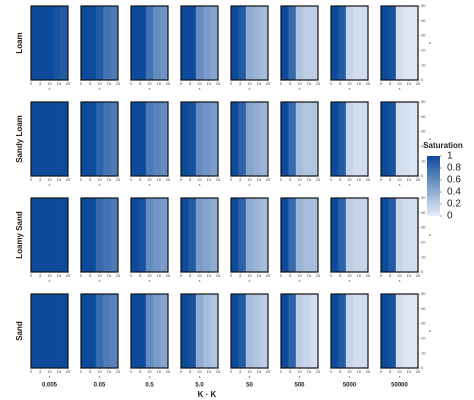 This screenshot has width=474, height=400. What do you see at coordinates (454, 168) in the screenshot?
I see `colorbar-tick-label: 0.8` at bounding box center [454, 168].